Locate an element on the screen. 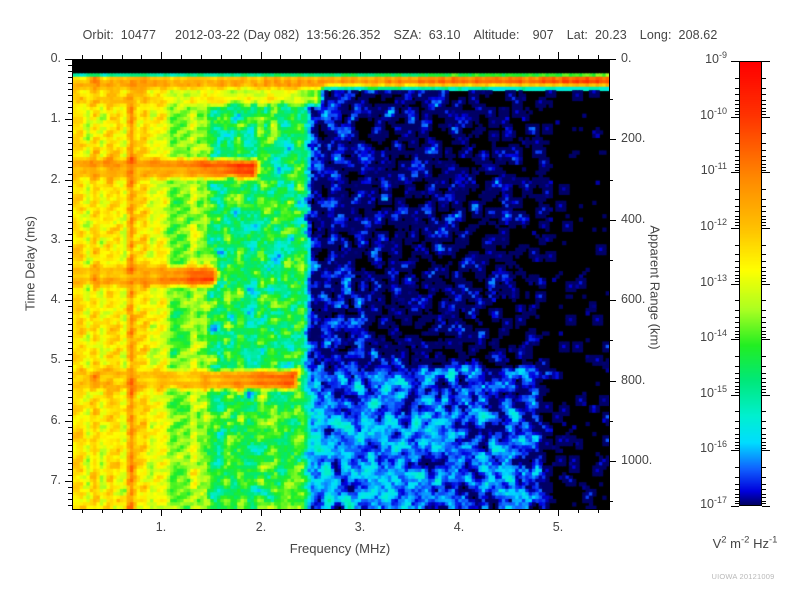  colorbar-label-exponent: -11 is located at coordinates (720, 165).